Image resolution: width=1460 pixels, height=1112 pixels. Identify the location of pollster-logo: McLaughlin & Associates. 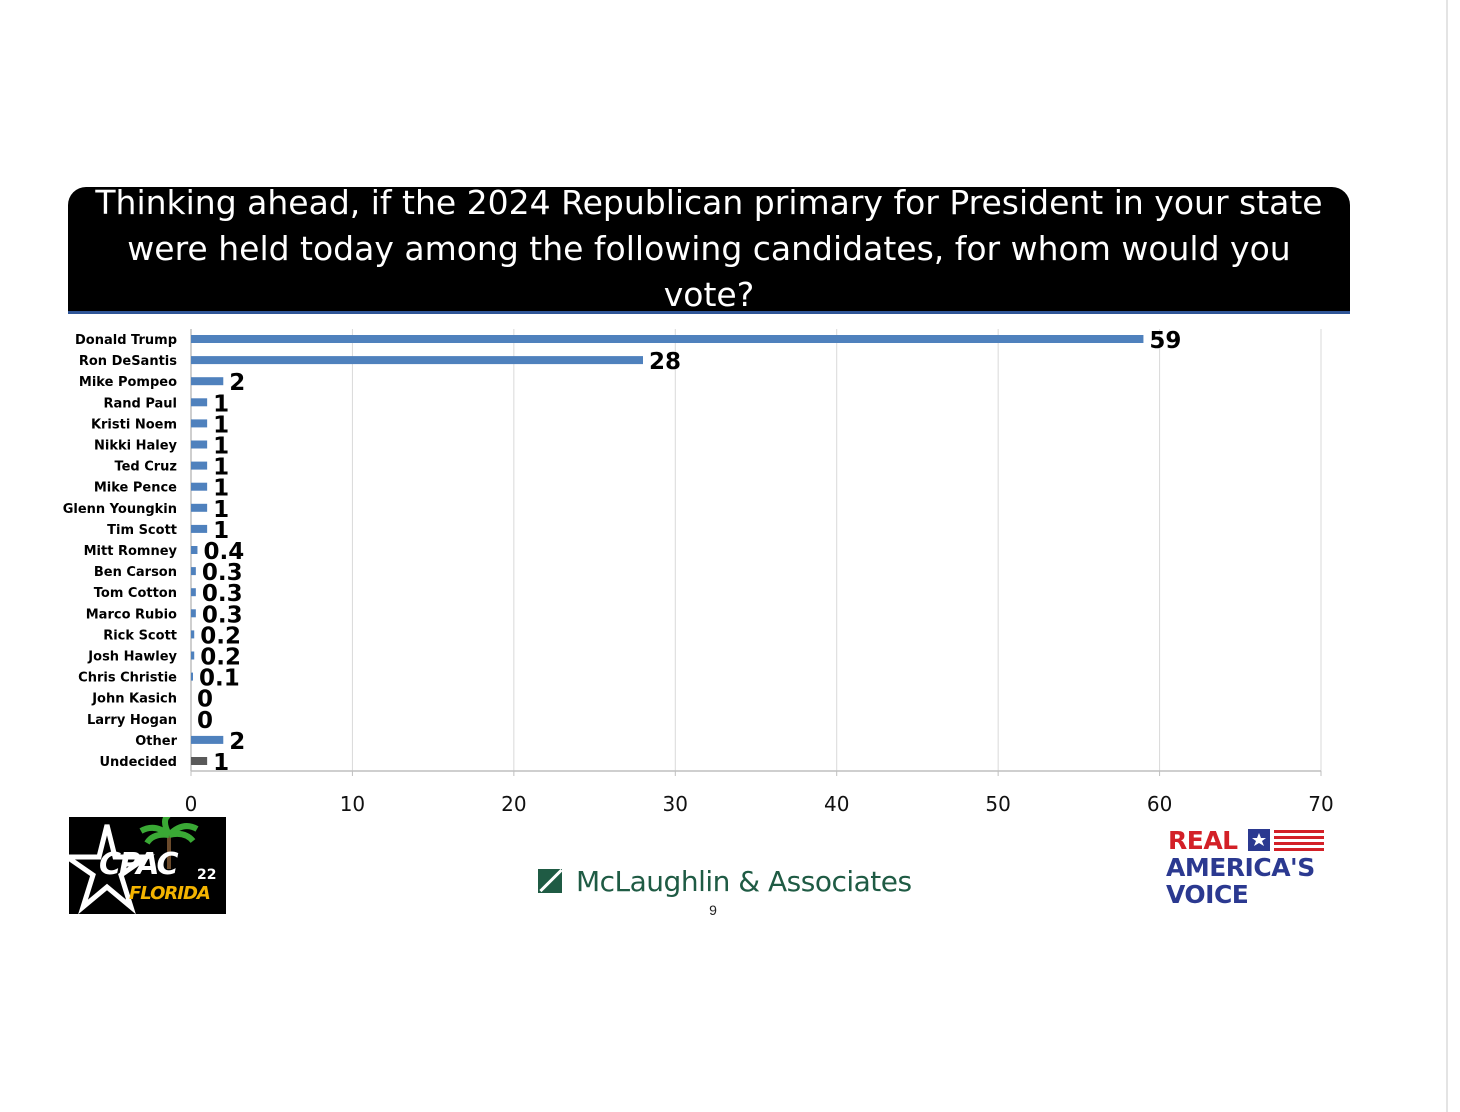
(725, 881).